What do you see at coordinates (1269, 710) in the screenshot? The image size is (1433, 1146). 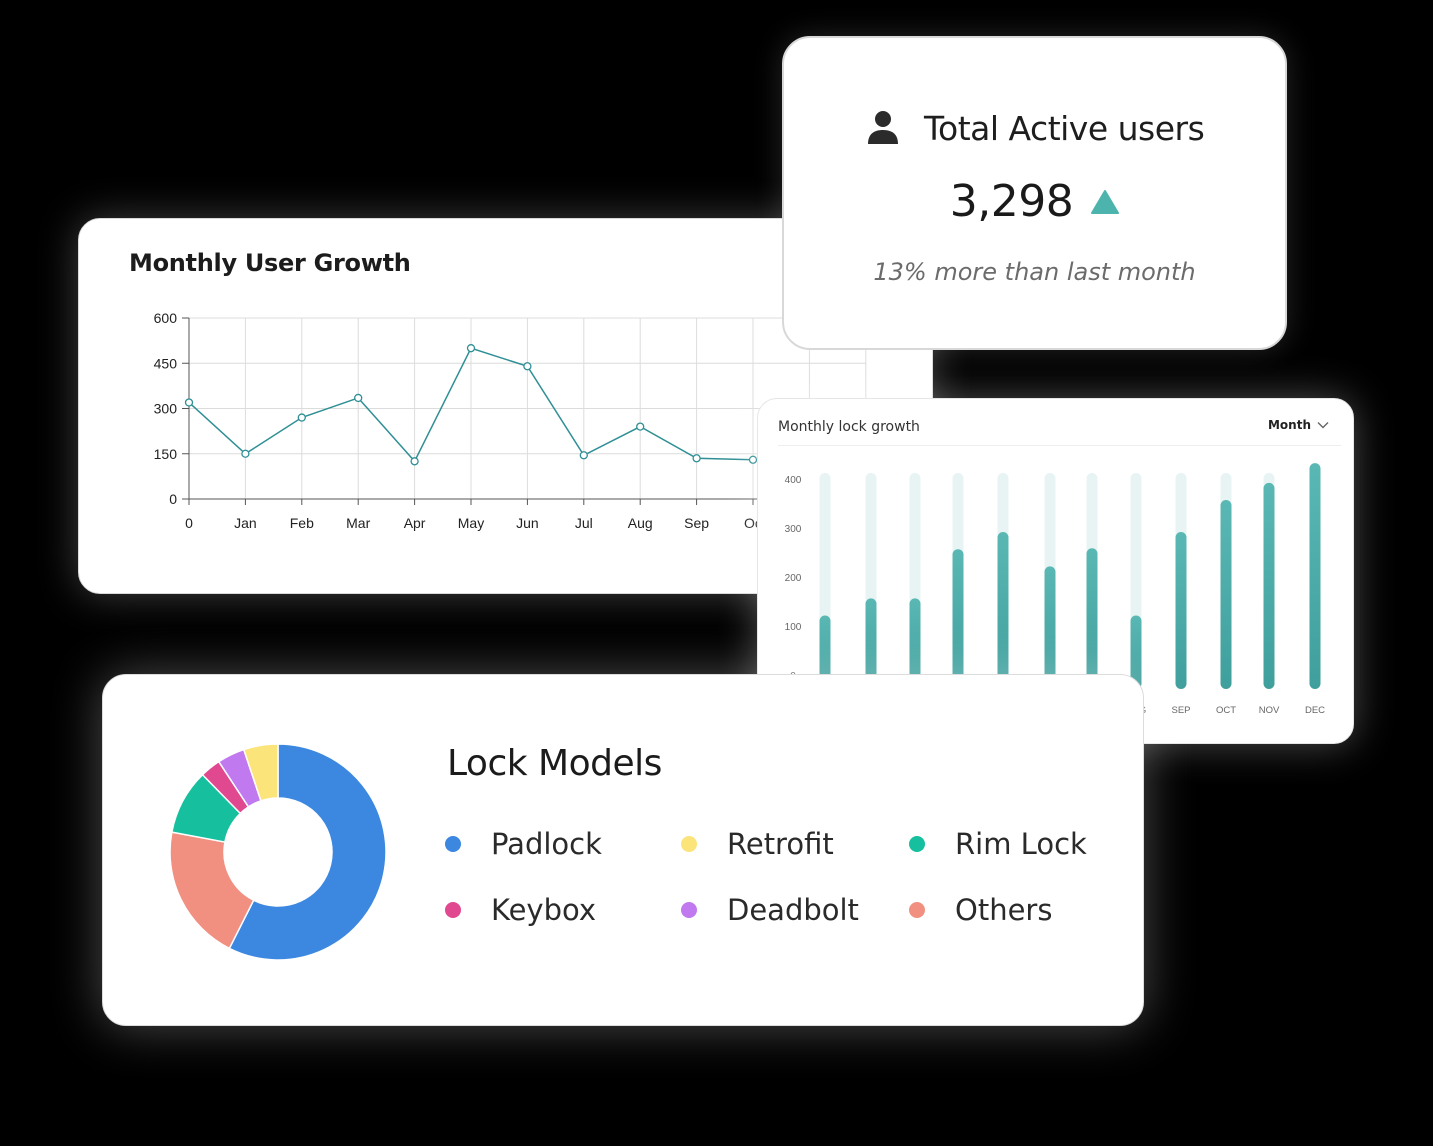 I see `x-tick-label: NOV` at bounding box center [1269, 710].